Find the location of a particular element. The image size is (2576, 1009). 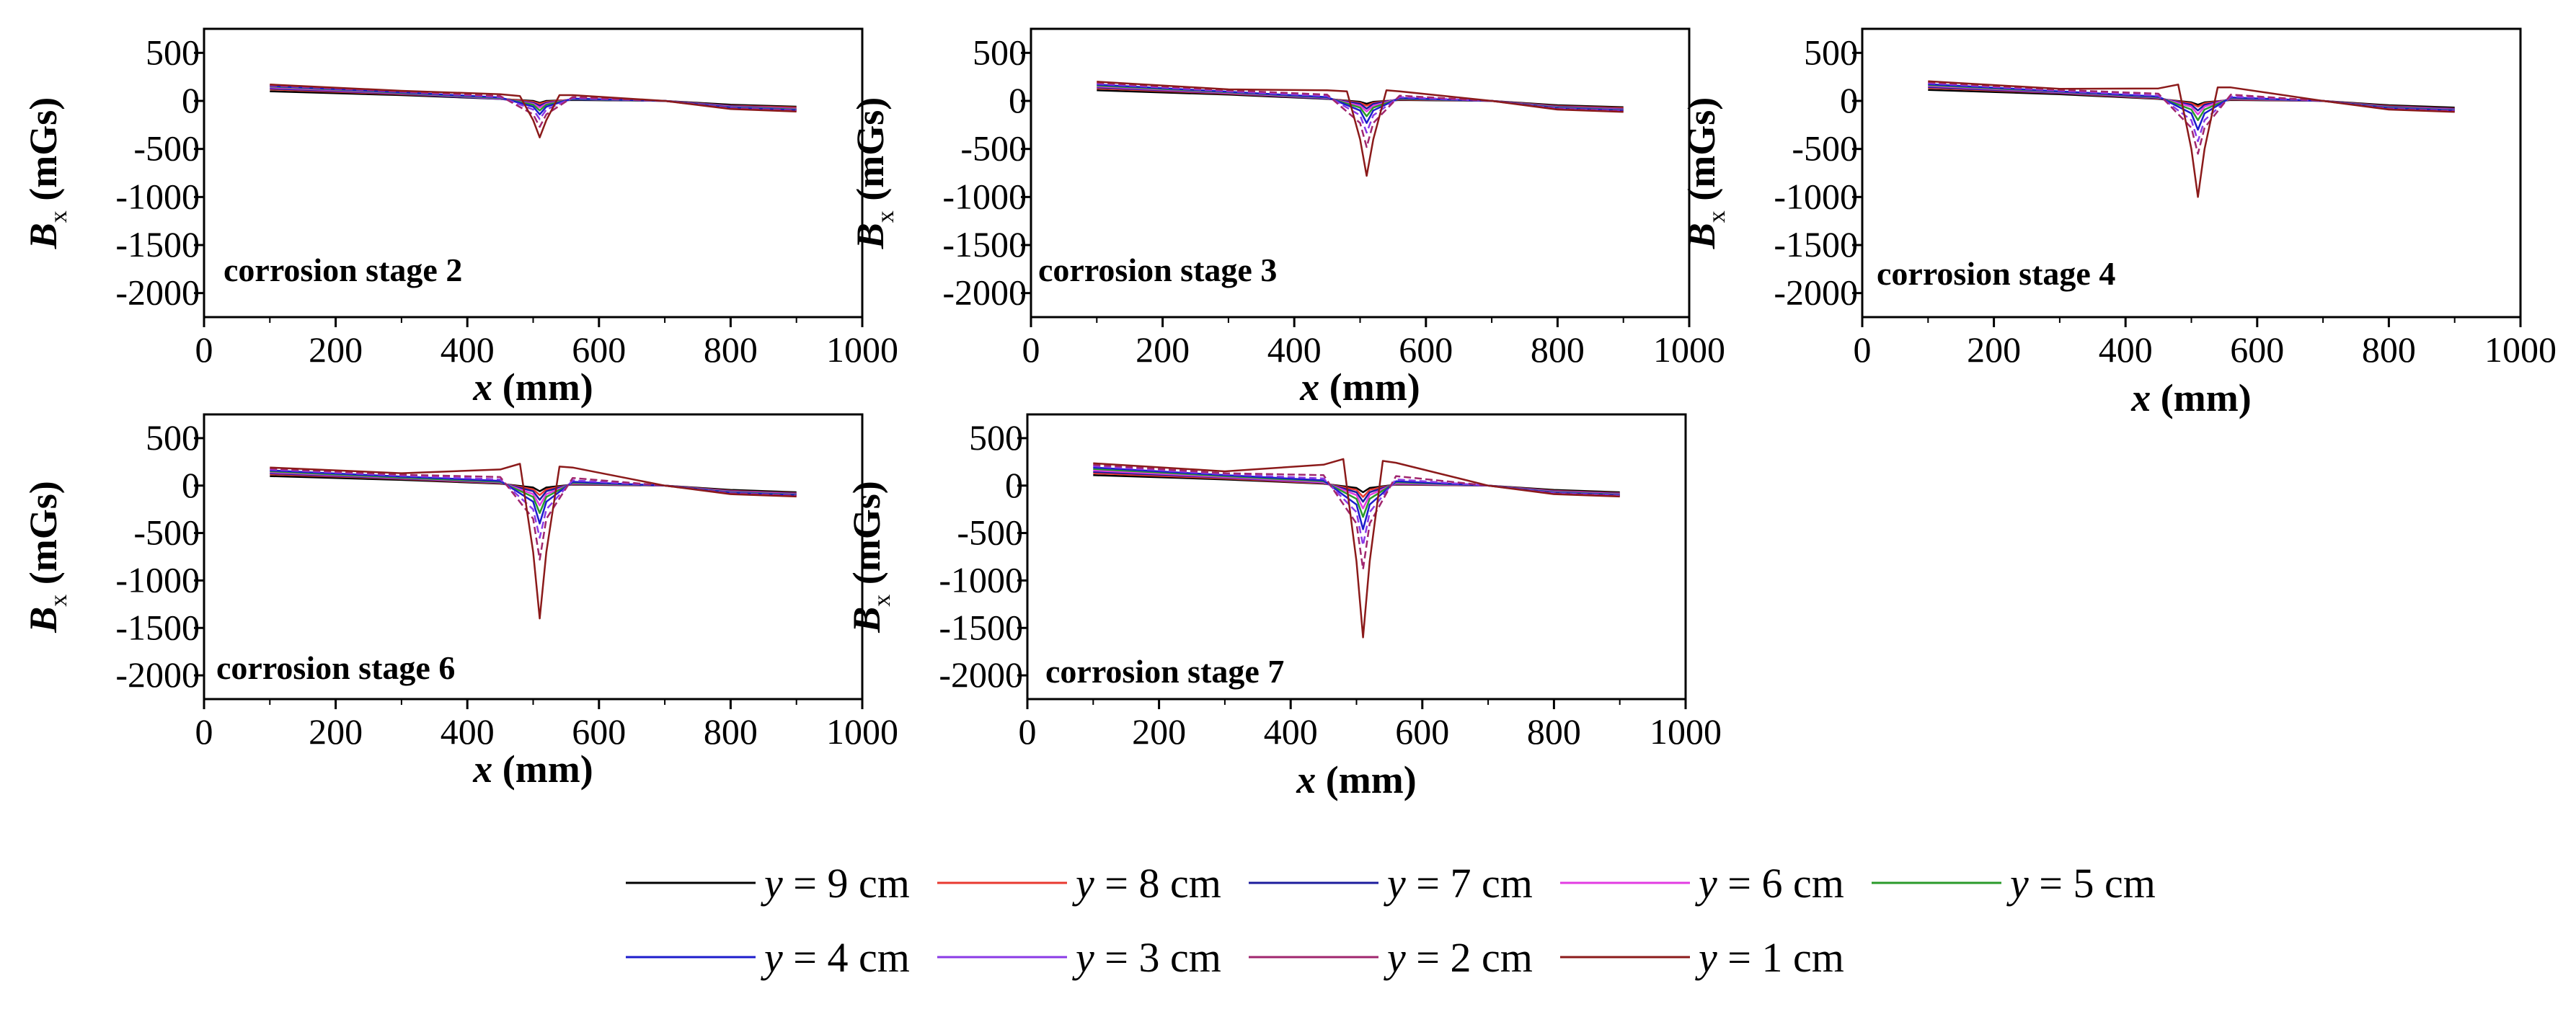

legend-label: y = 5 cm is located at coordinates (2081, 883).